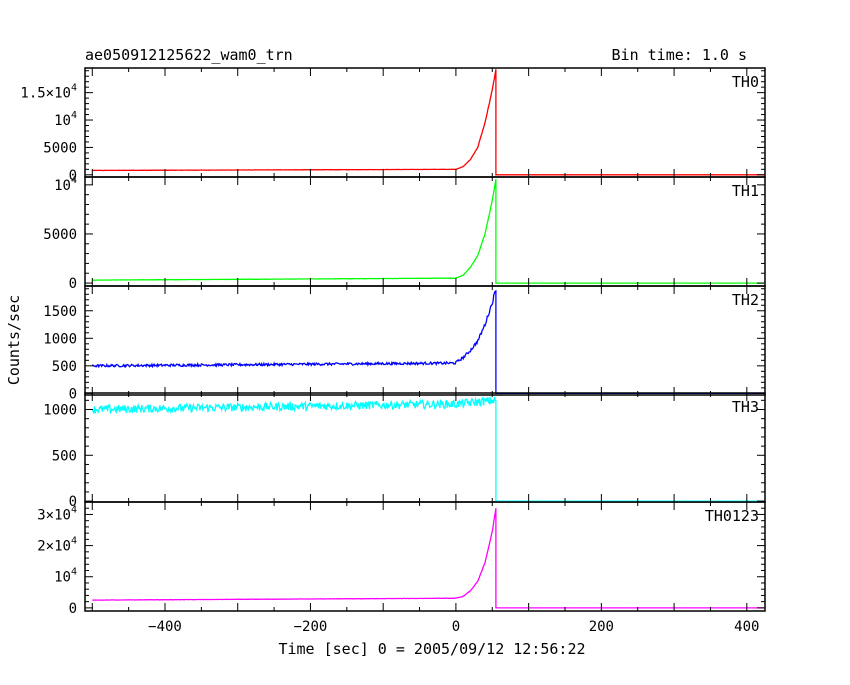  I want to click on panel-th3: 0 500 1000 TH3, so click(404, 451).